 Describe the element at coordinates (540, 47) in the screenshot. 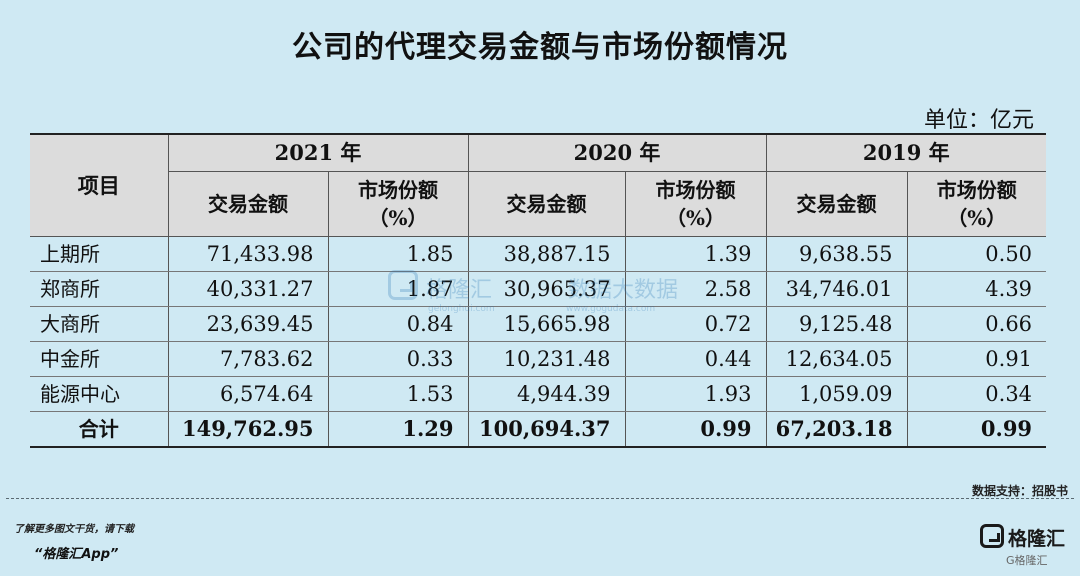

I see `page-title: 公司的代理交易金额与市场份额情况` at that location.